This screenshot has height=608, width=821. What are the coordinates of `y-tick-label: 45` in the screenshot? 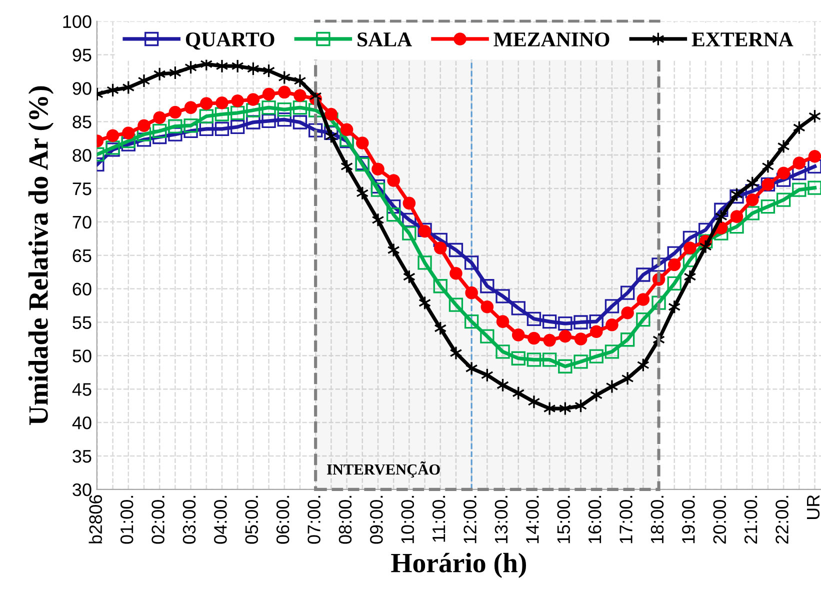 It's located at (82, 389).